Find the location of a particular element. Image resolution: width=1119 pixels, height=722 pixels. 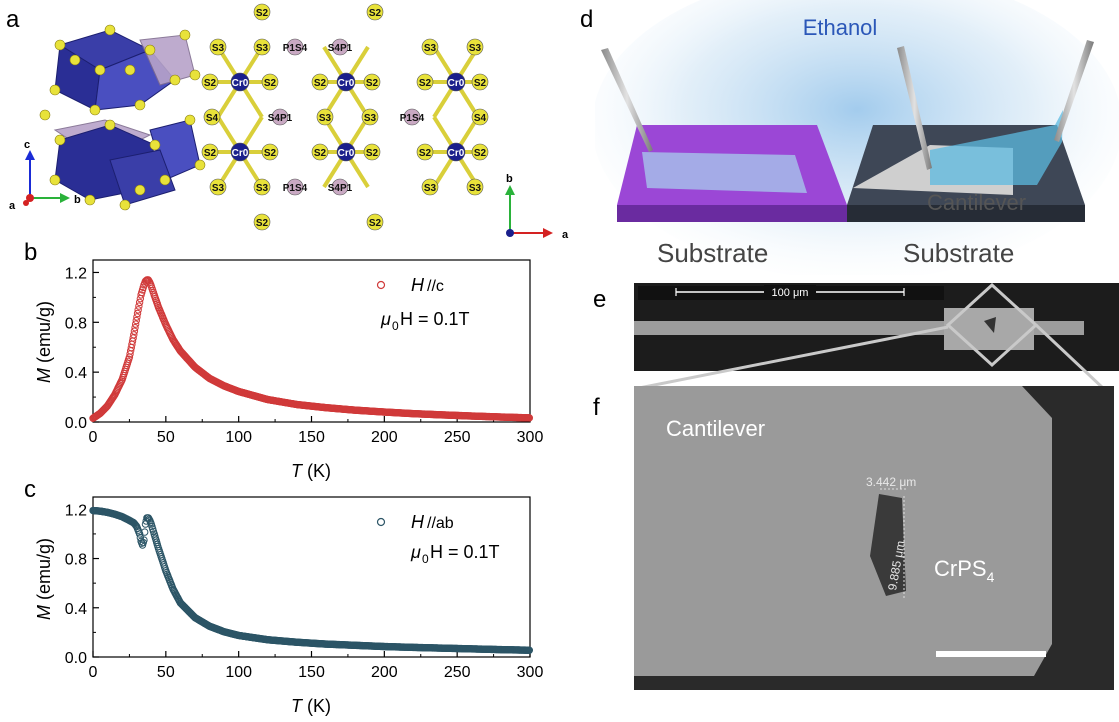

crps4-label: CrPS4 is located at coordinates (964, 570).